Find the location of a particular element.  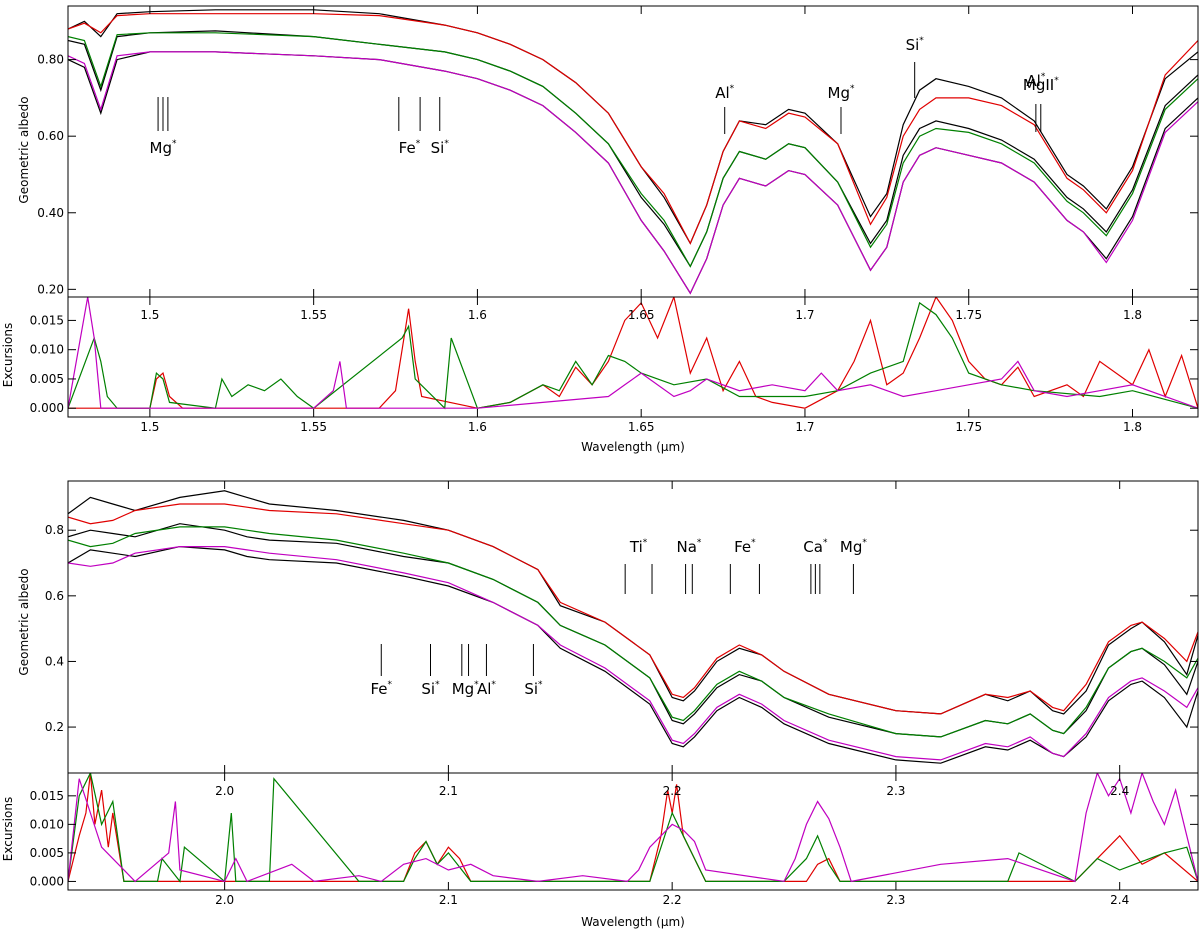

spectral-line-label: Ca* is located at coordinates (815, 547).